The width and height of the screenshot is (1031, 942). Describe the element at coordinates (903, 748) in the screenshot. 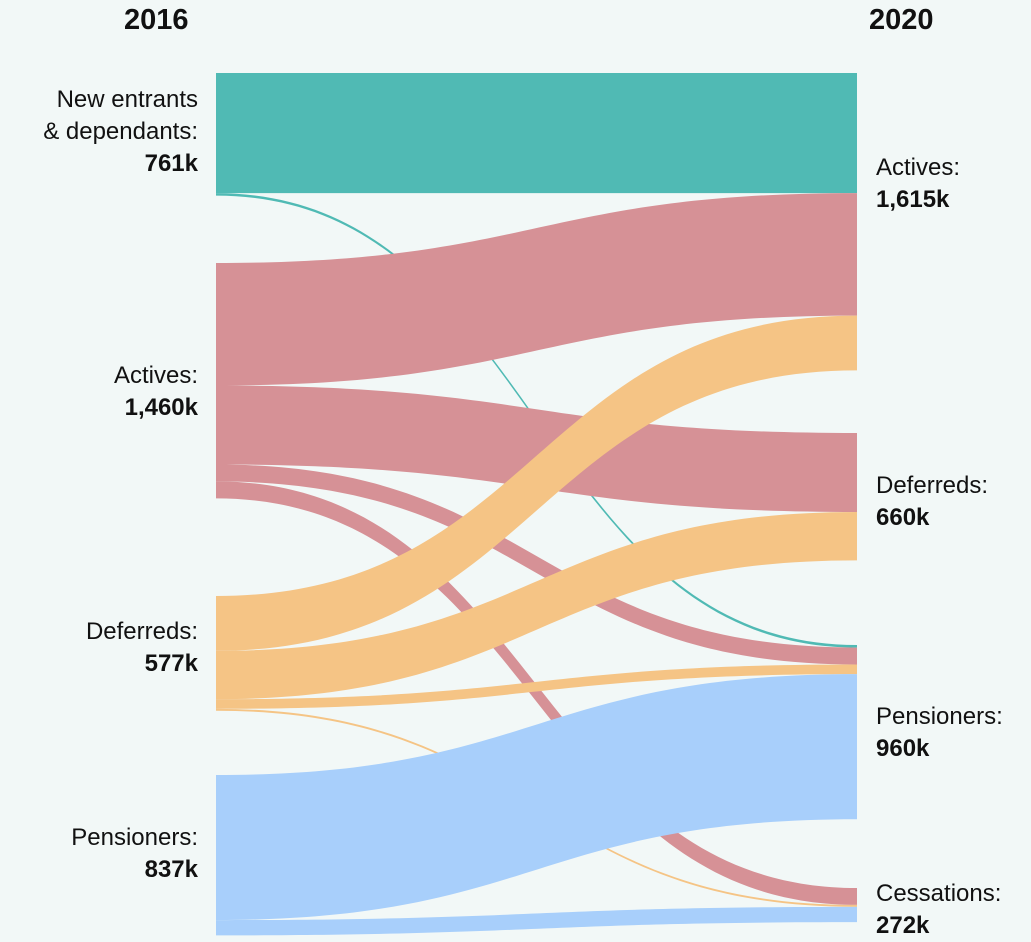

I see `right-label-pensioners-value: 960k` at that location.